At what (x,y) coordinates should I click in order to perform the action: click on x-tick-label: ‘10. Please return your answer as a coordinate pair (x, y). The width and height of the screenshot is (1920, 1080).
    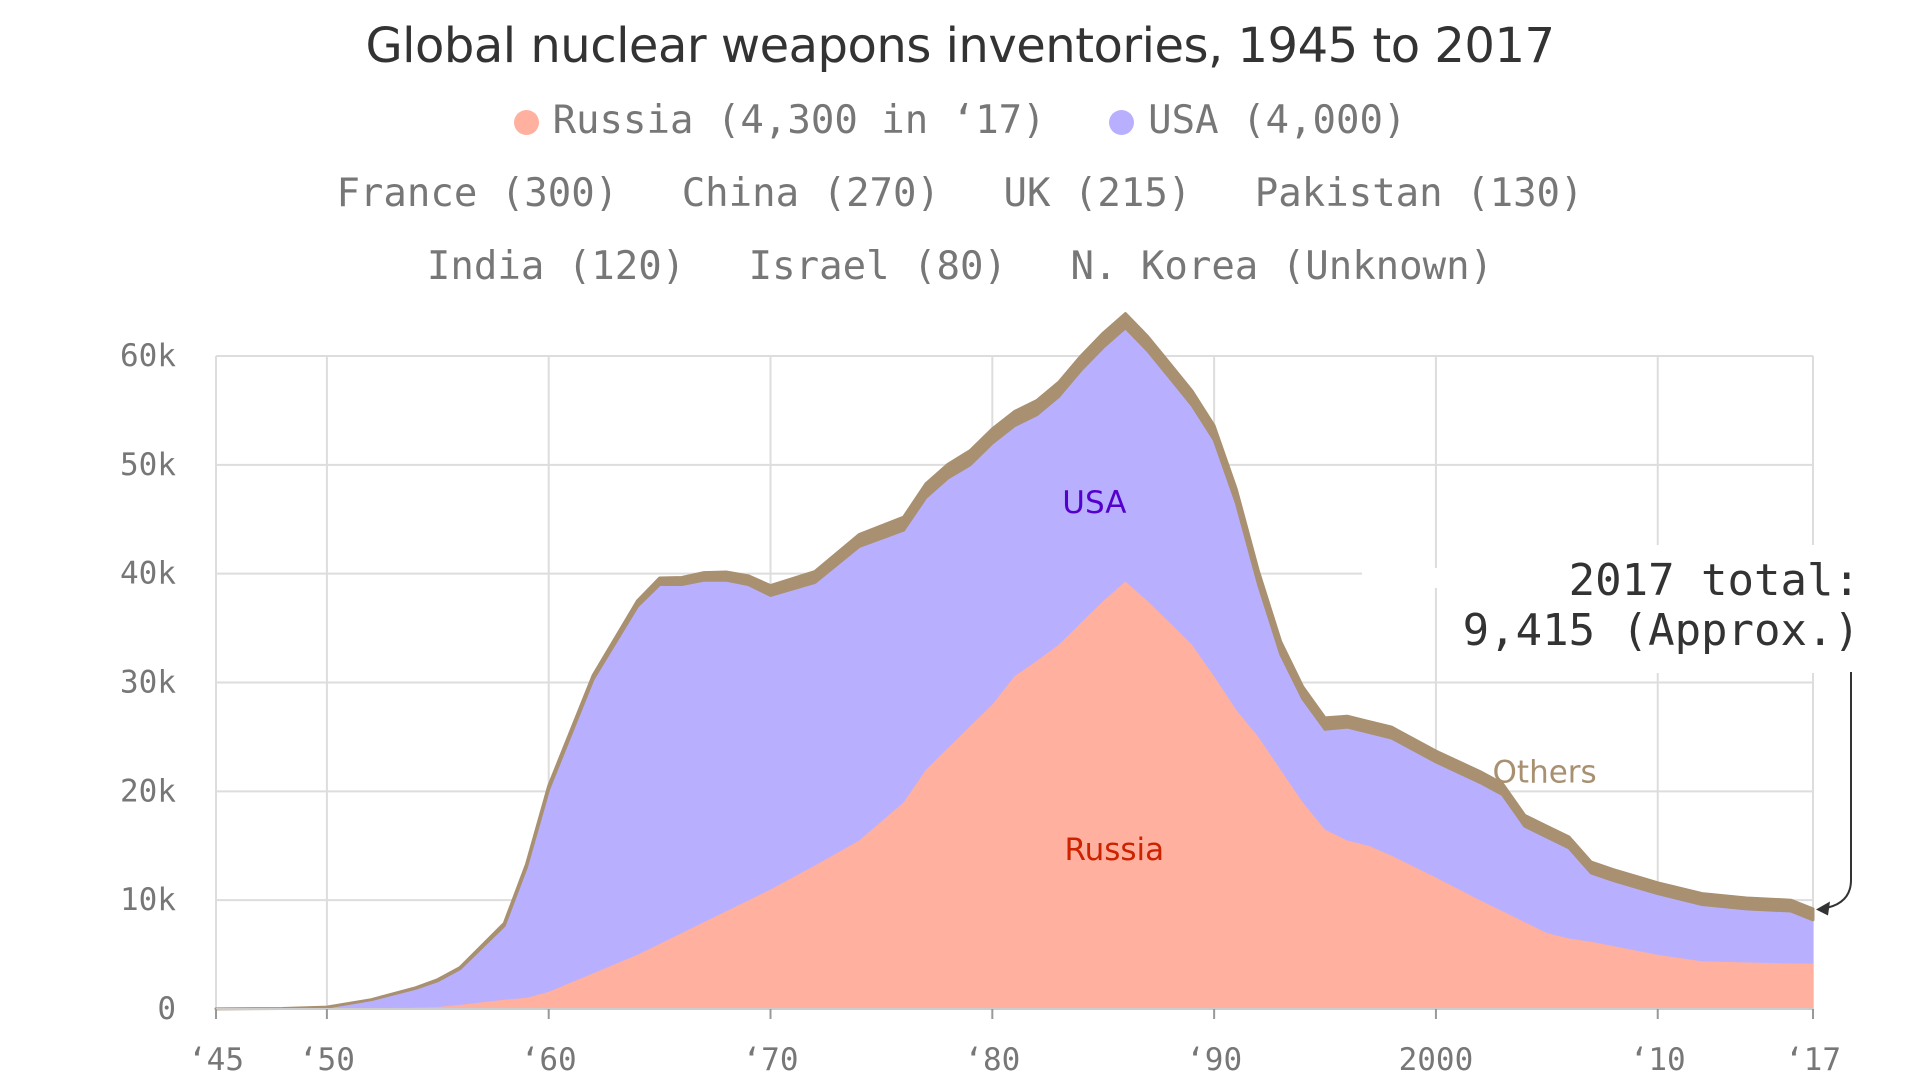
    Looking at the image, I should click on (1658, 1060).